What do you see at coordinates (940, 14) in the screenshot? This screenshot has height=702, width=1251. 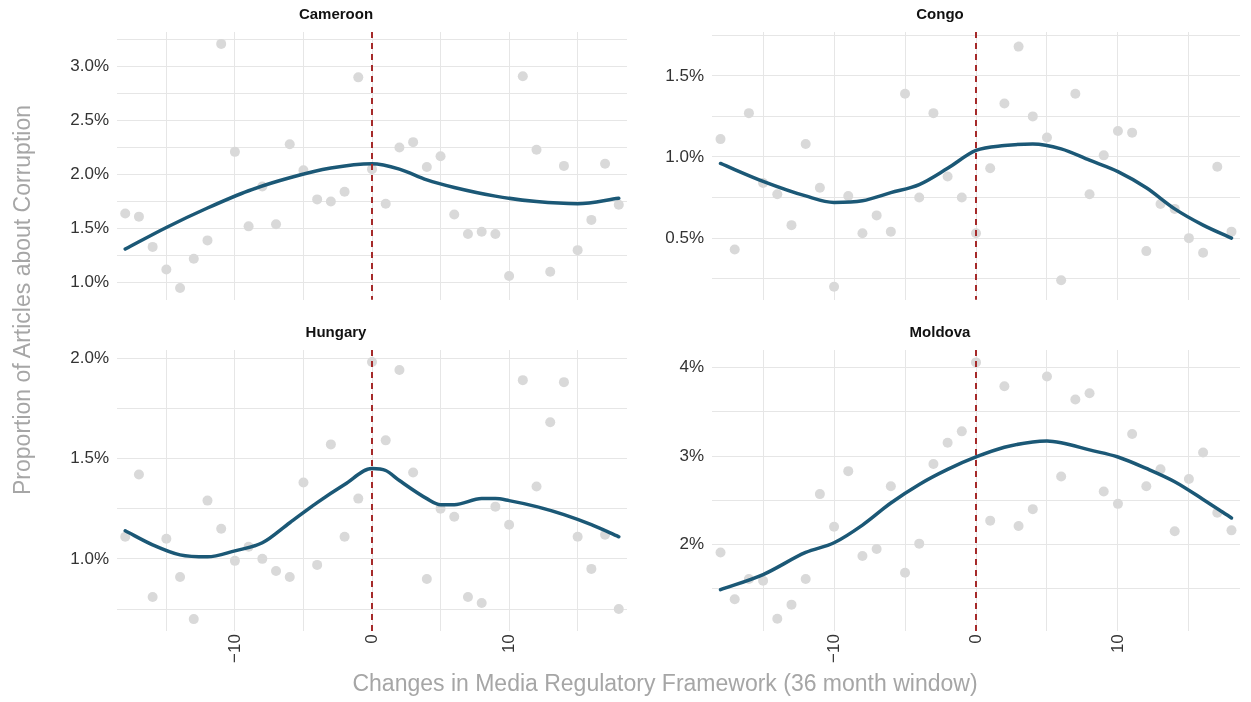 I see `chart-title: Congo` at bounding box center [940, 14].